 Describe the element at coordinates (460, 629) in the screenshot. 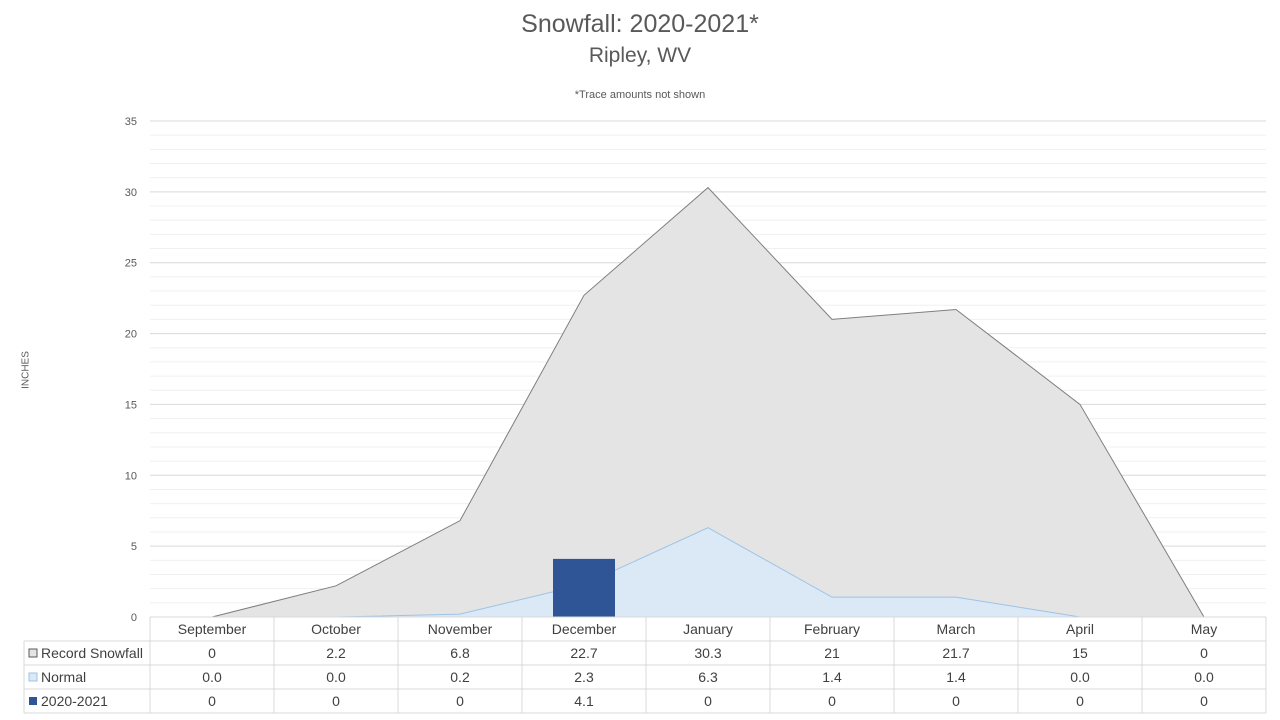

I see `x-category-label: November` at that location.